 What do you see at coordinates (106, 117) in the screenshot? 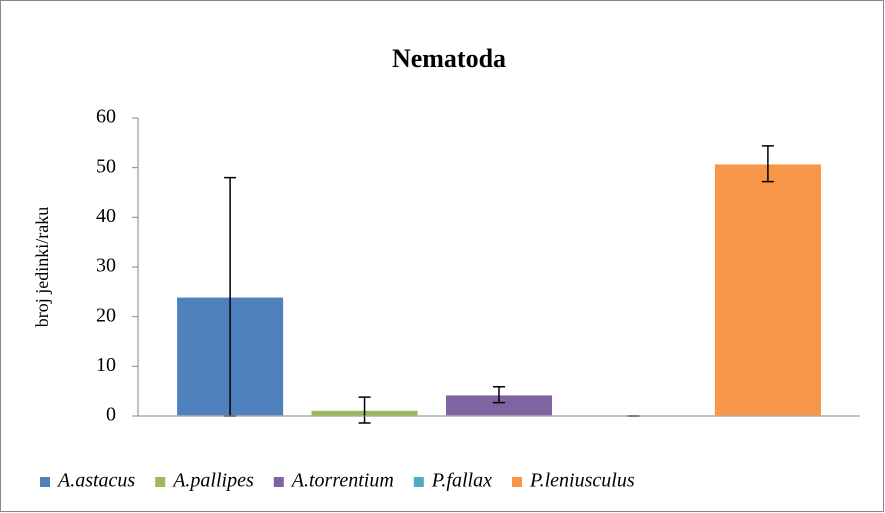
I see `y-tick-label: 60` at bounding box center [106, 117].